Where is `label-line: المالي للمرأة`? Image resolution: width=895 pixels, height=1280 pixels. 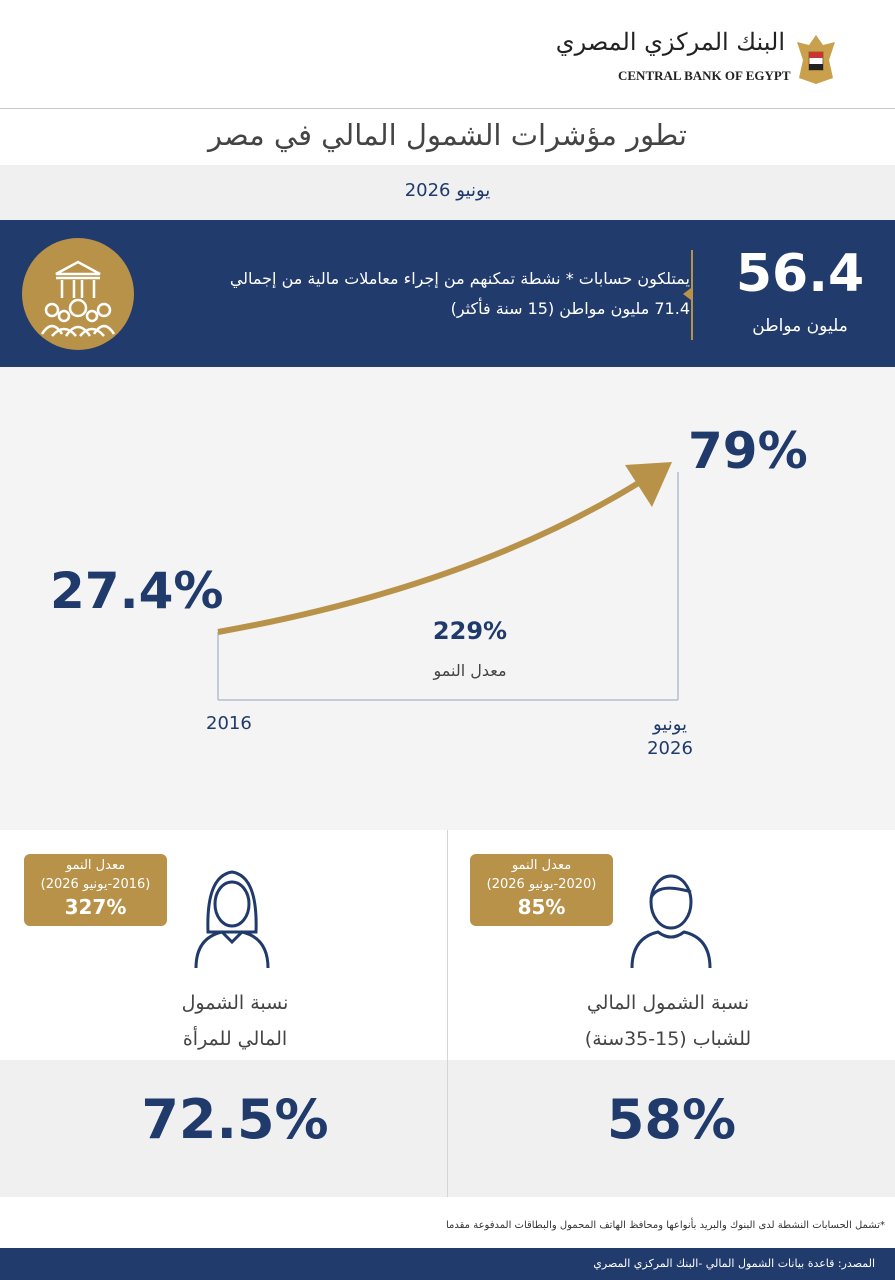
label-line: المالي للمرأة is located at coordinates (235, 1039).